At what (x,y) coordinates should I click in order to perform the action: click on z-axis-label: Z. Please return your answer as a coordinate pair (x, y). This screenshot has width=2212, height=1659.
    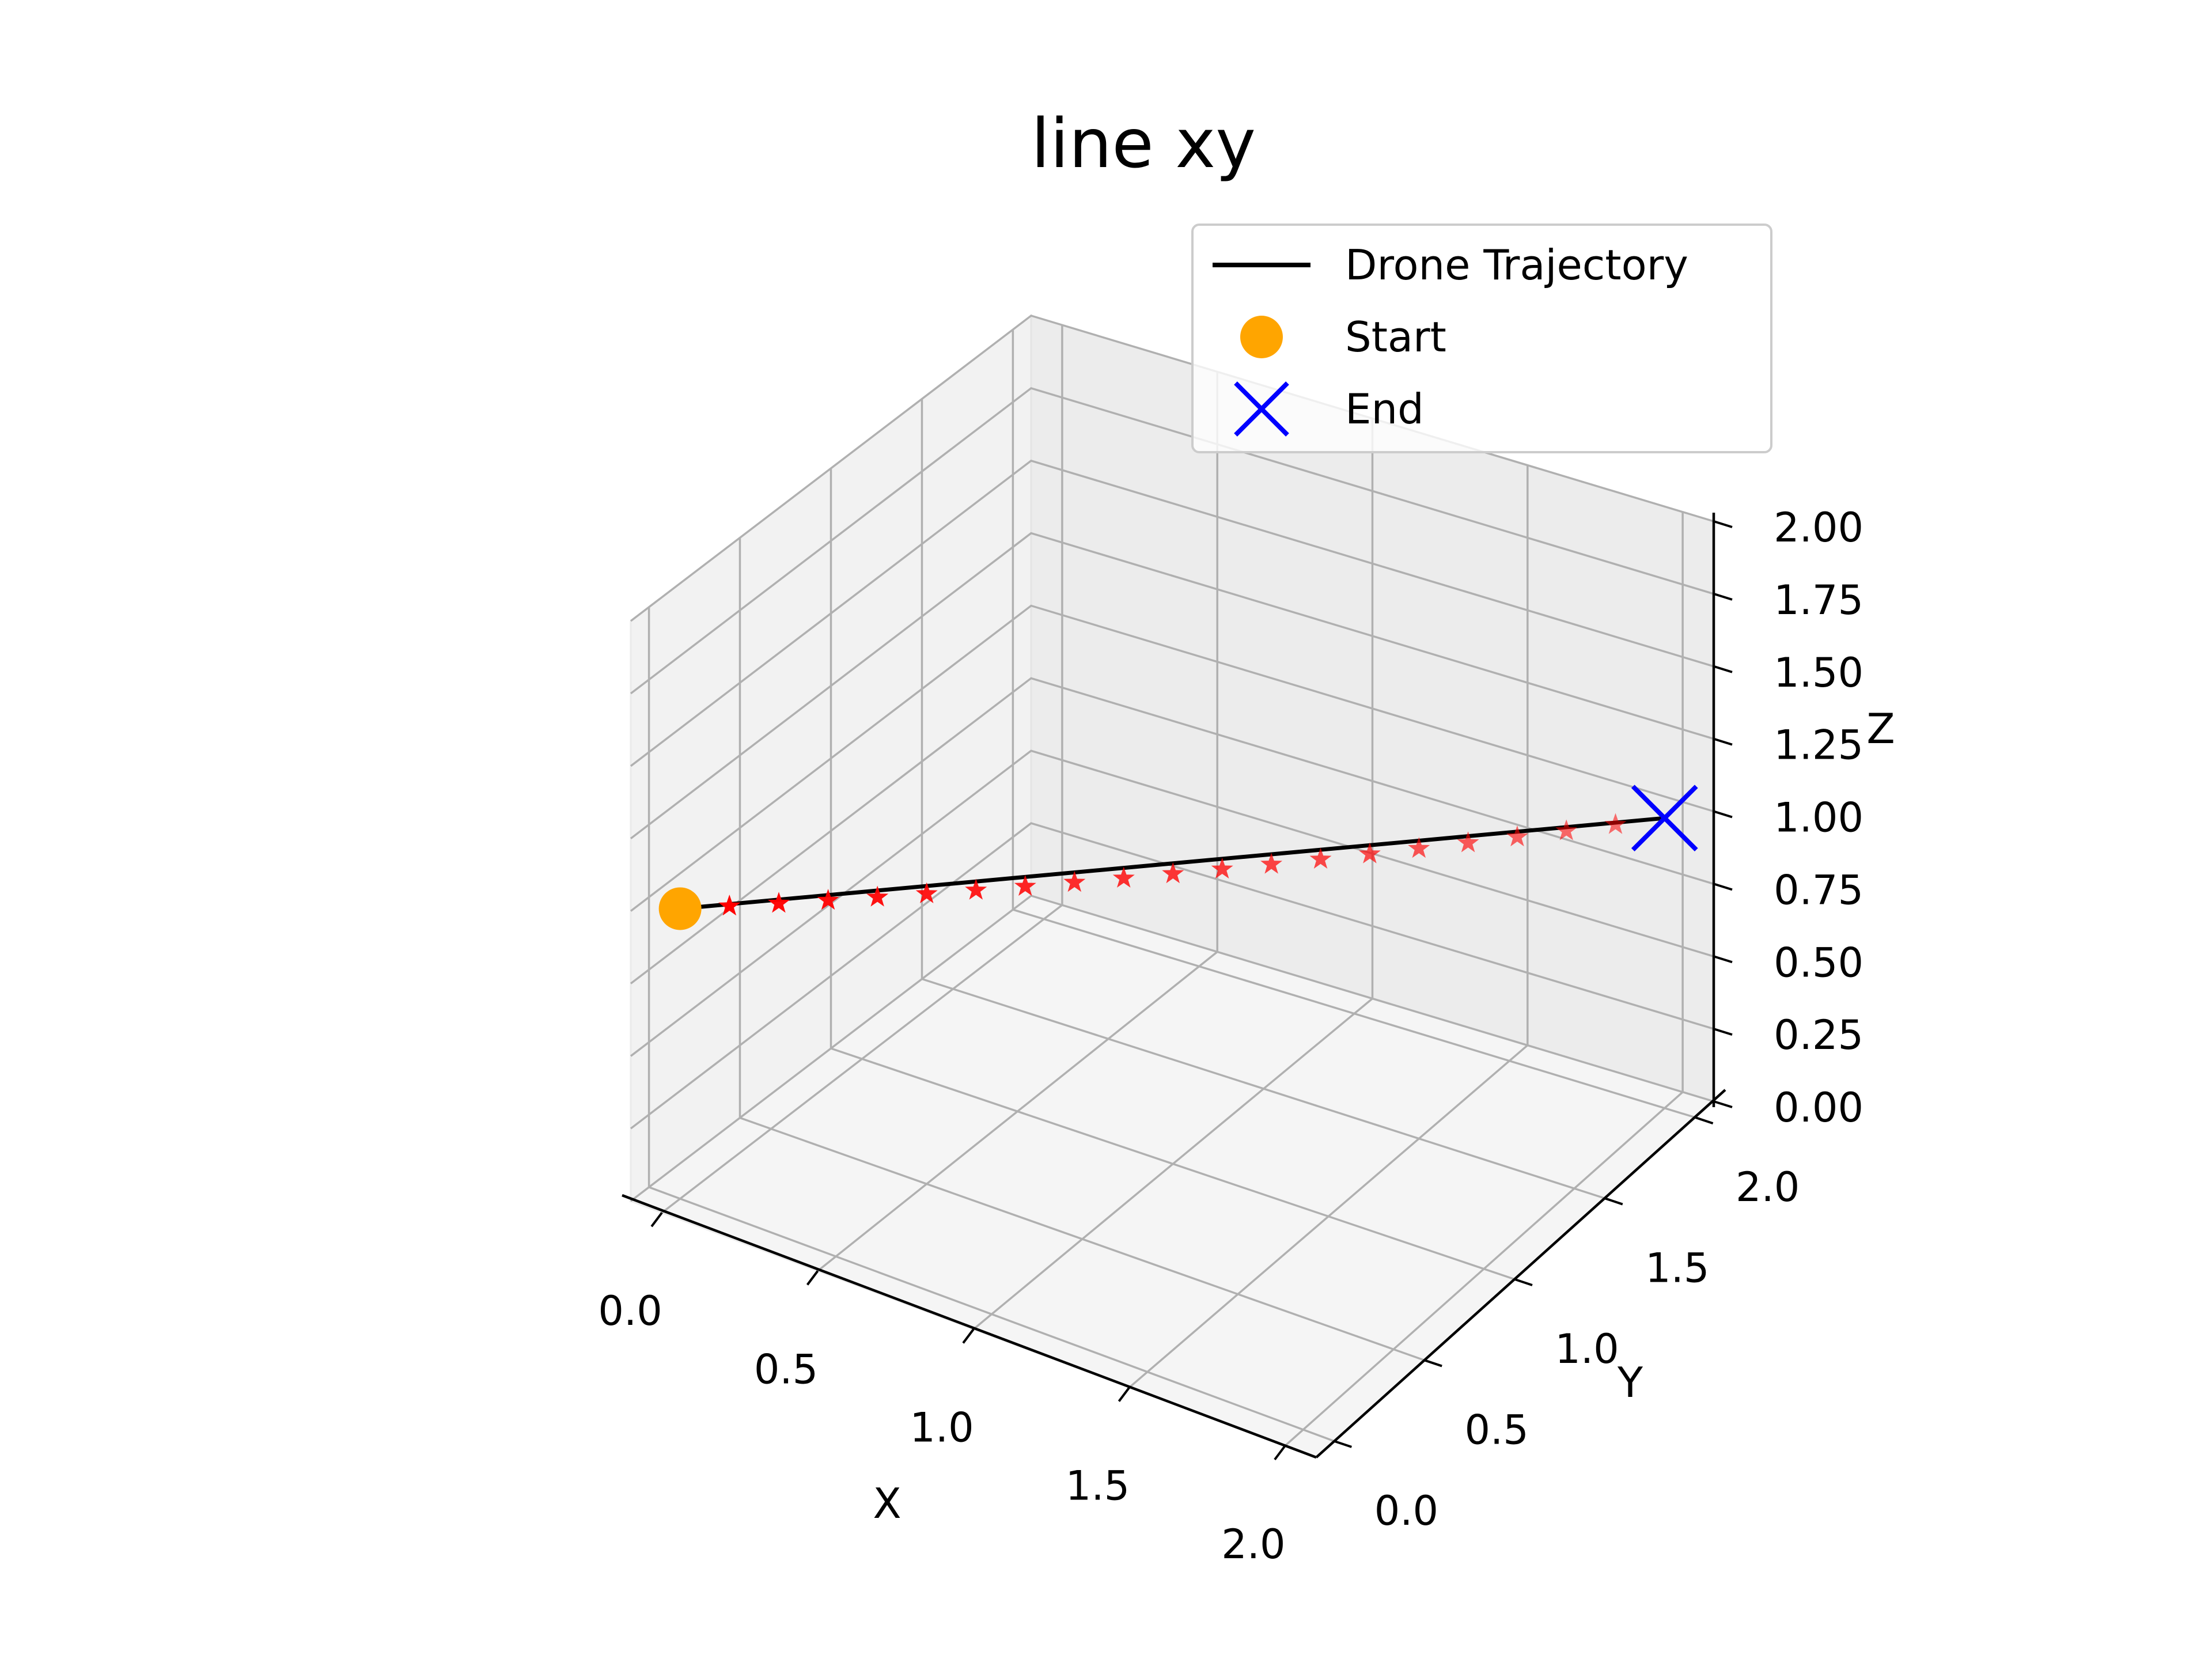
    Looking at the image, I should click on (1880, 728).